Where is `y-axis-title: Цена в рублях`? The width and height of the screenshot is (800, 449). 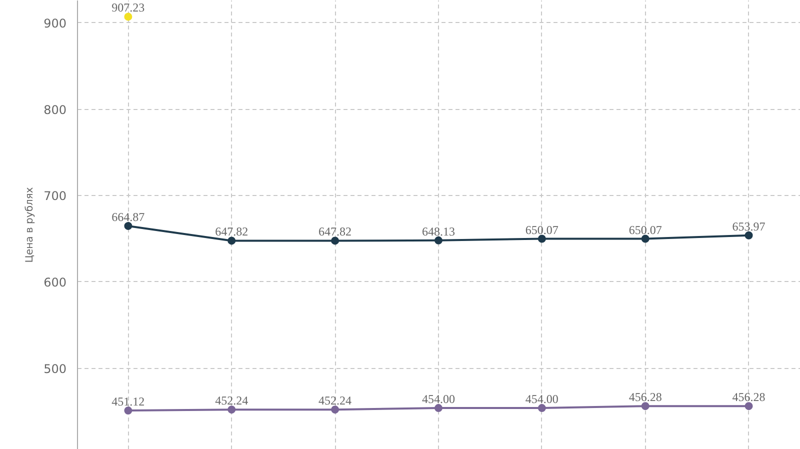
y-axis-title: Цена в рублях is located at coordinates (30, 225).